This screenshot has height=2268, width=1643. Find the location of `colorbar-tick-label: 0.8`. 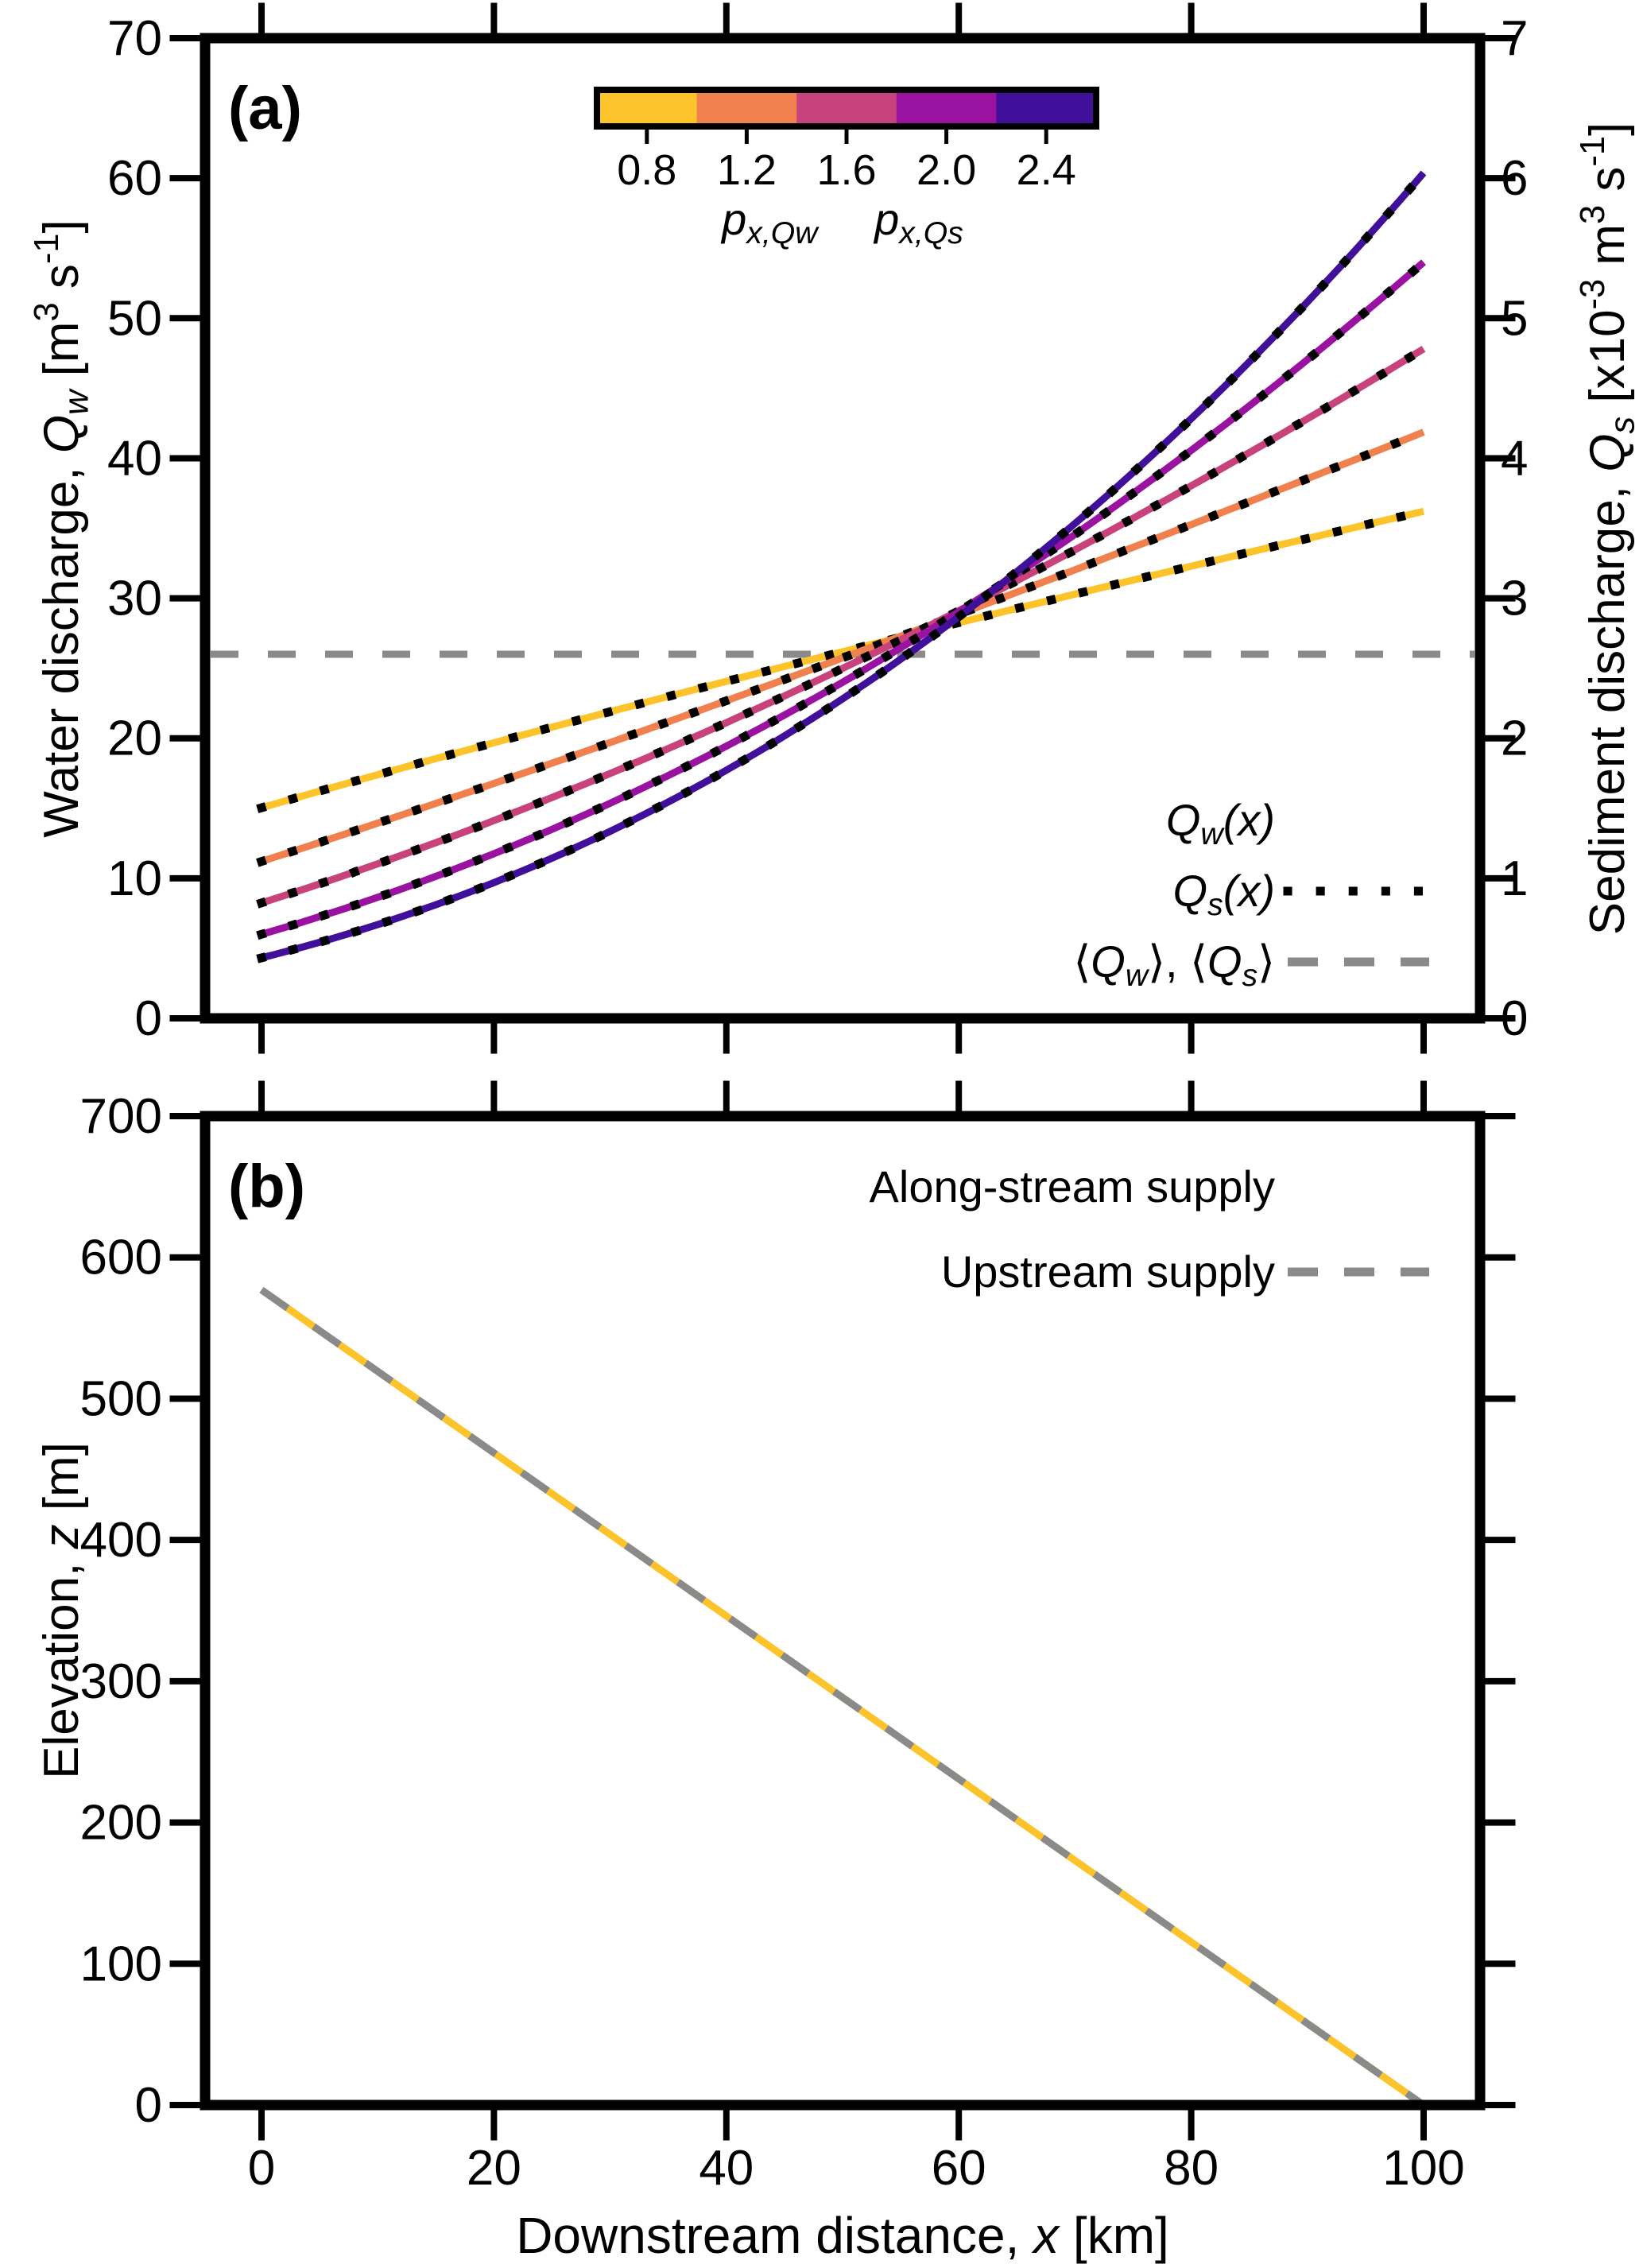

colorbar-tick-label: 0.8 is located at coordinates (646, 170).